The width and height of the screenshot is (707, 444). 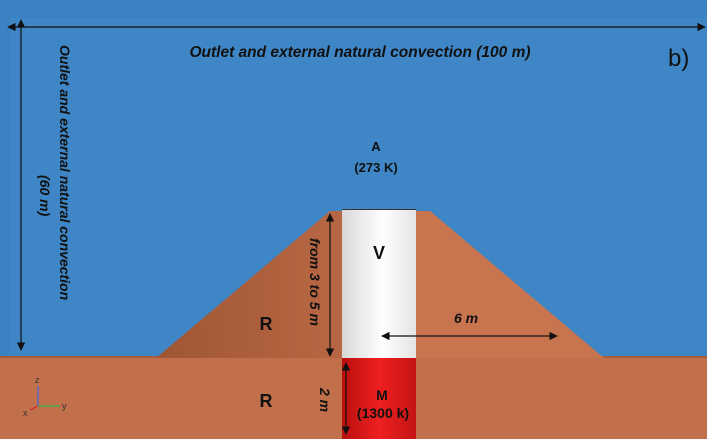 What do you see at coordinates (376, 146) in the screenshot?
I see `atmosphere-name: A` at bounding box center [376, 146].